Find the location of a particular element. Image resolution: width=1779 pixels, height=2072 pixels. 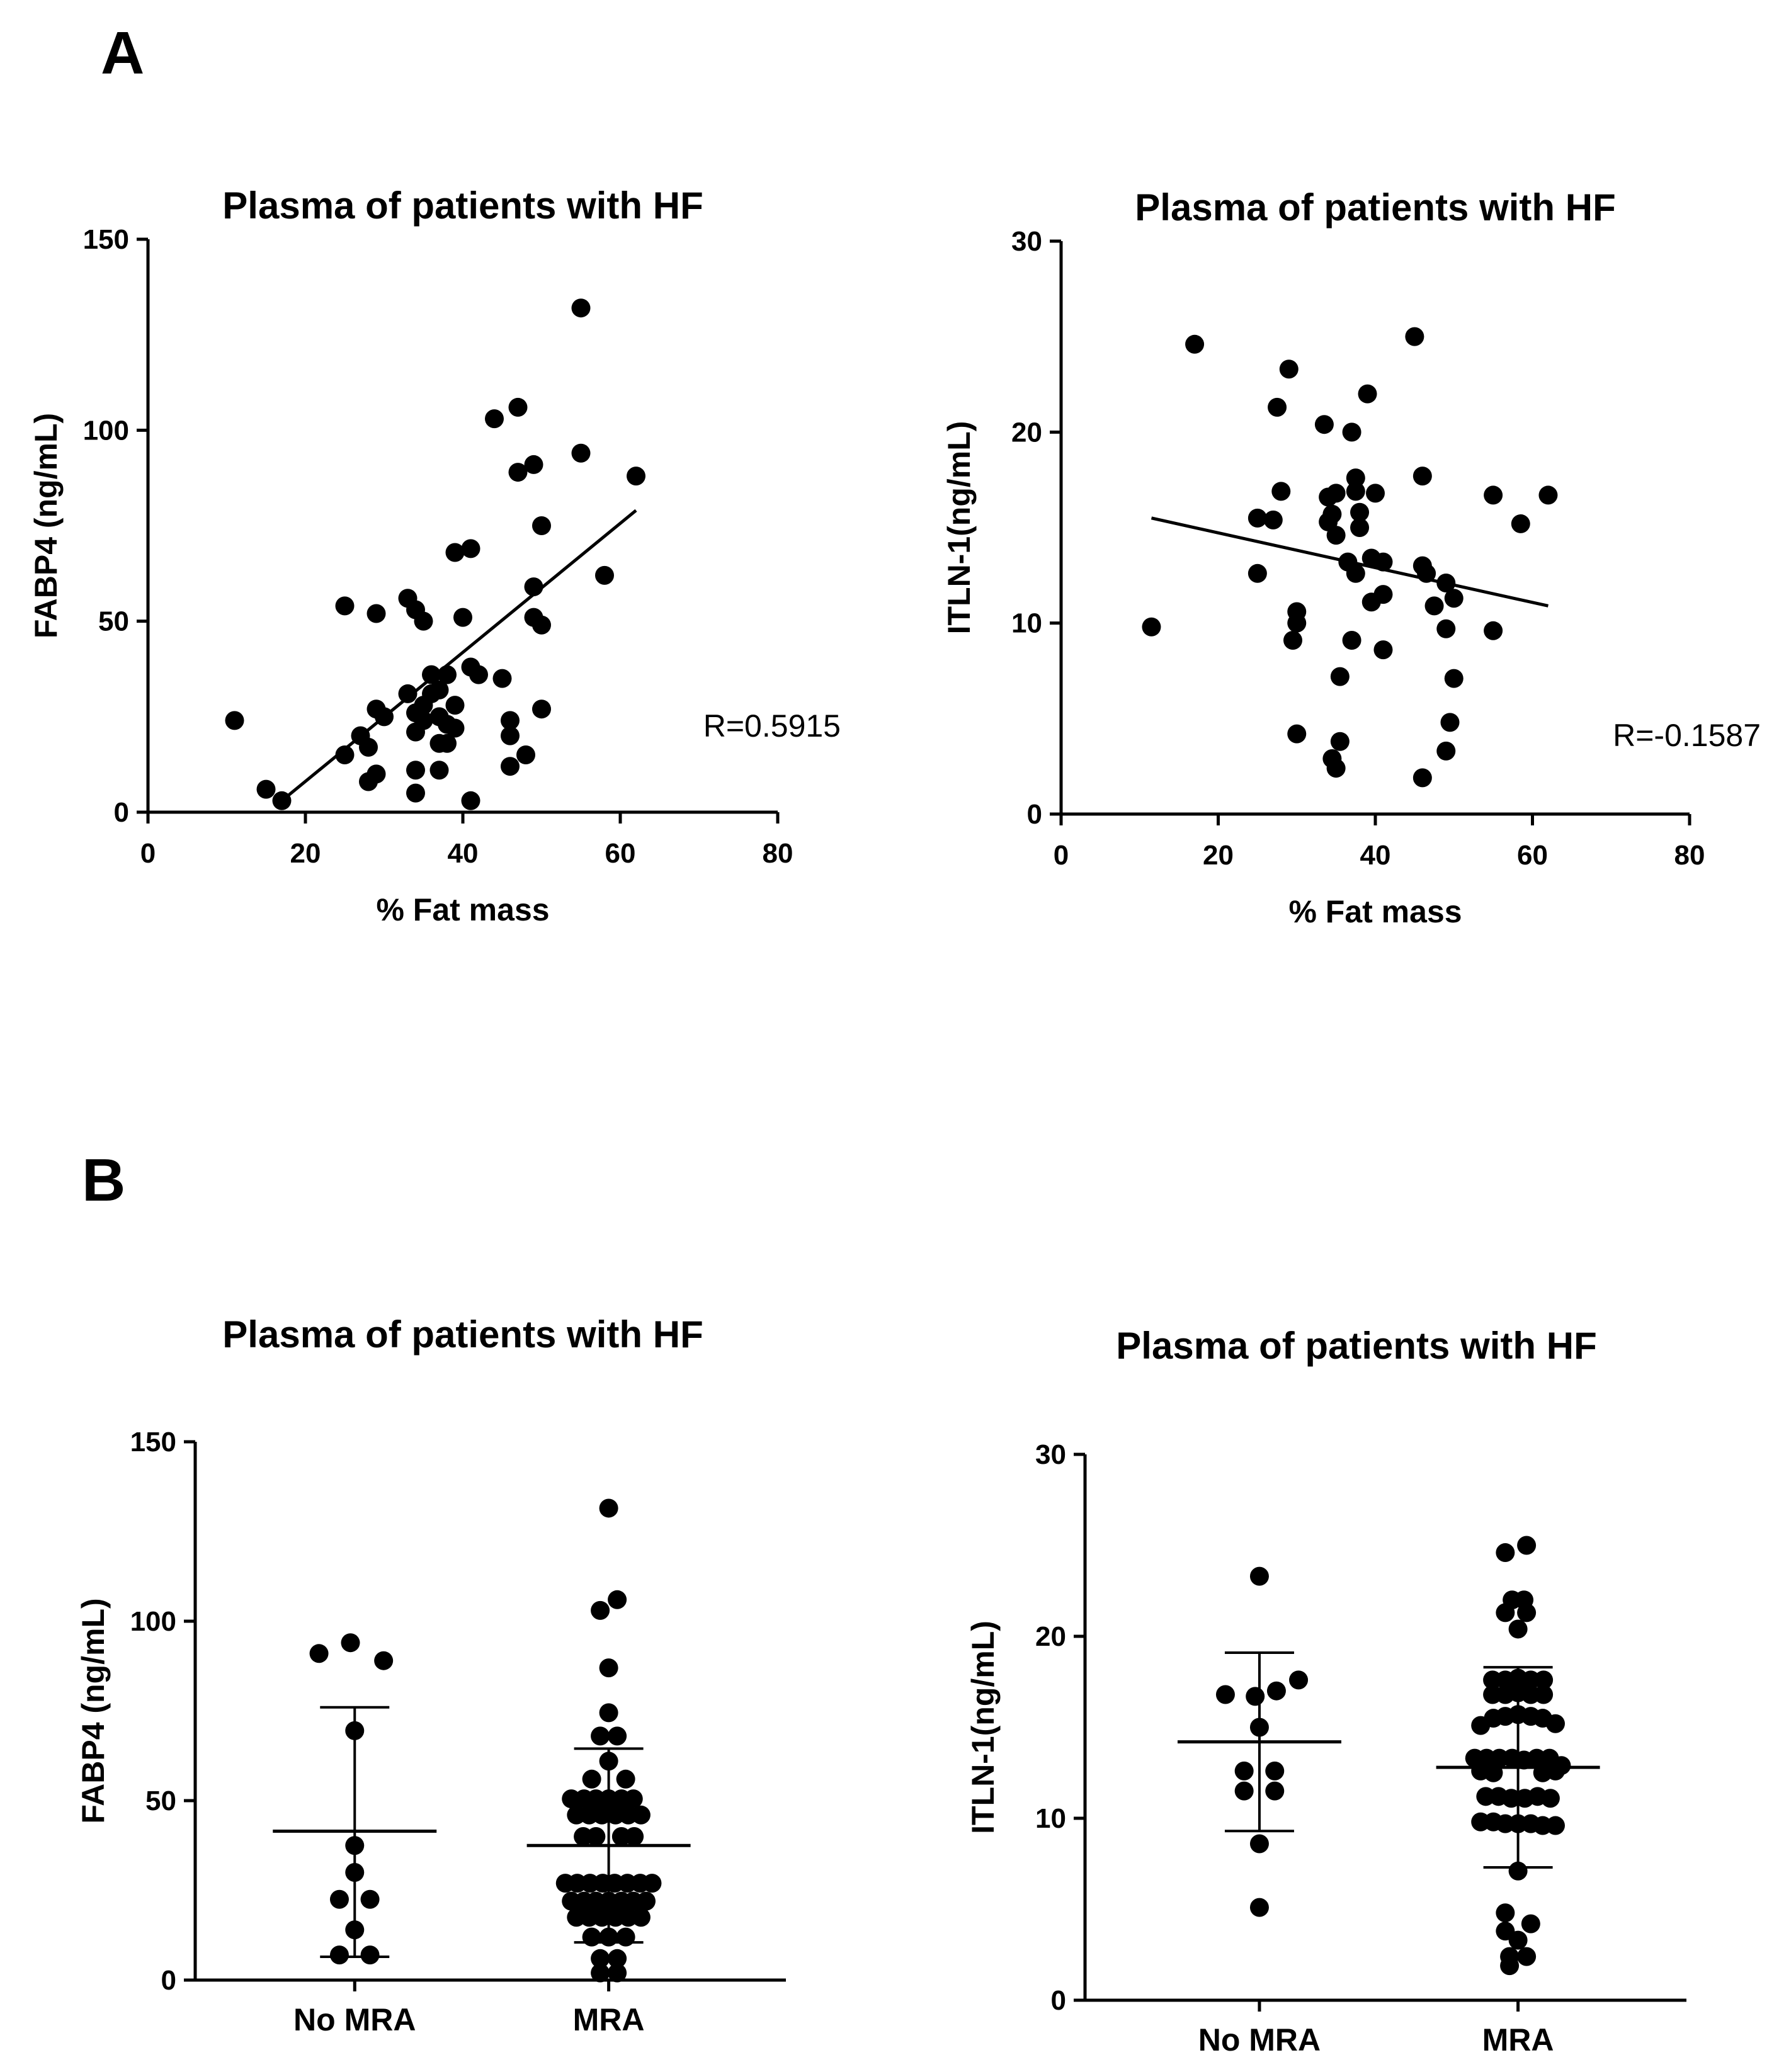

y-tick-label: 10 is located at coordinates (1026, 623).